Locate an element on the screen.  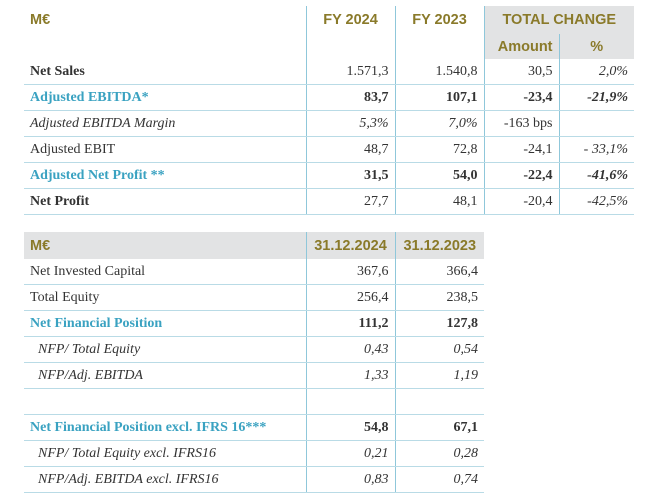
cell-value: 54,8 is located at coordinates (350, 427).